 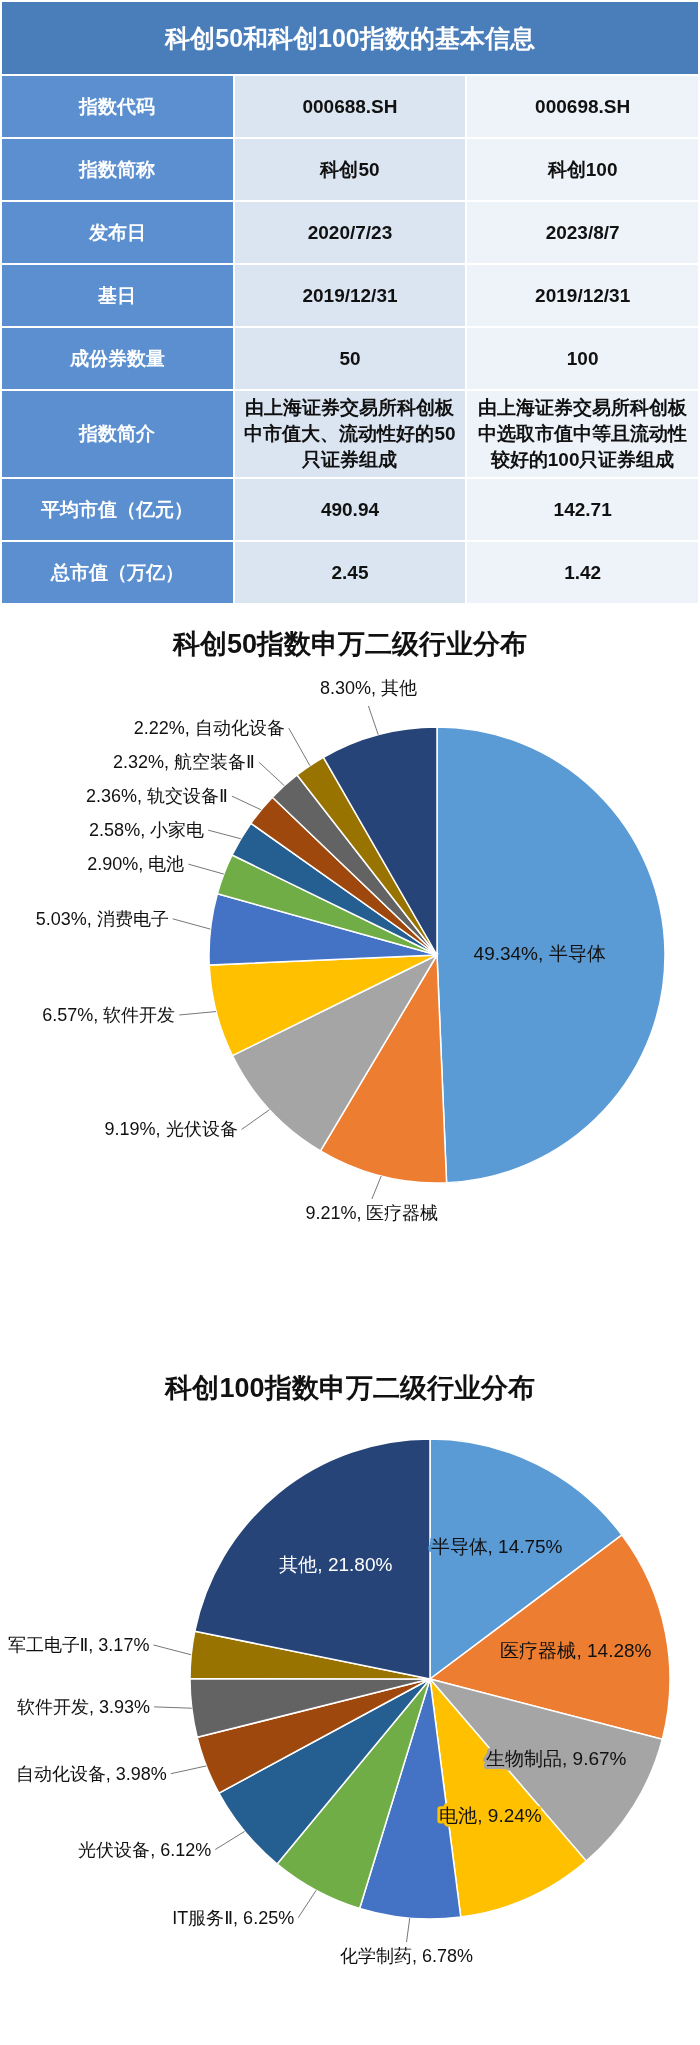 I want to click on text: 由上海证券交易所科创板中选取市值中等且流动性较好的100只证券组成, so click(x=582, y=434).